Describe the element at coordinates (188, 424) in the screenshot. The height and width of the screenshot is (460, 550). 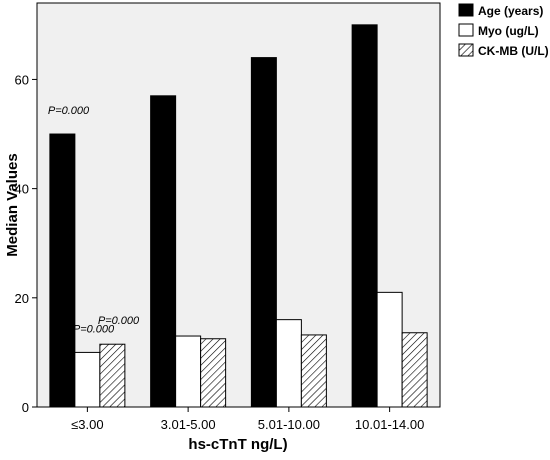
I see `x-tick-label: 3.01-5.00` at that location.